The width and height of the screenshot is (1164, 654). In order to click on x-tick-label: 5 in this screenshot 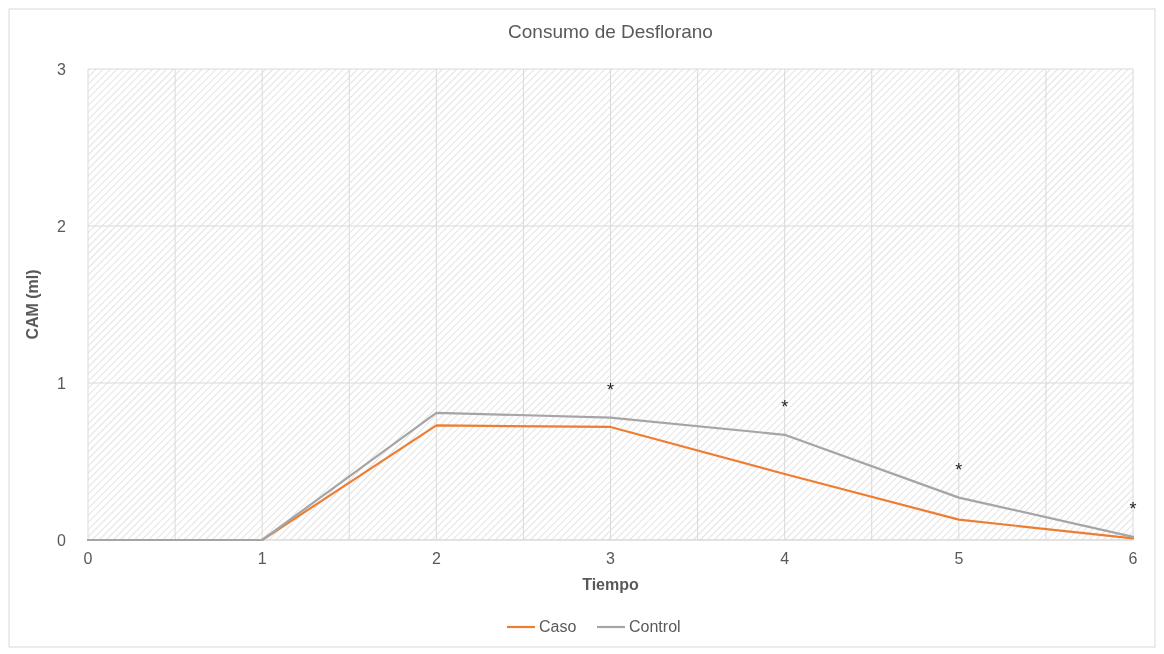, I will do `click(959, 558)`.